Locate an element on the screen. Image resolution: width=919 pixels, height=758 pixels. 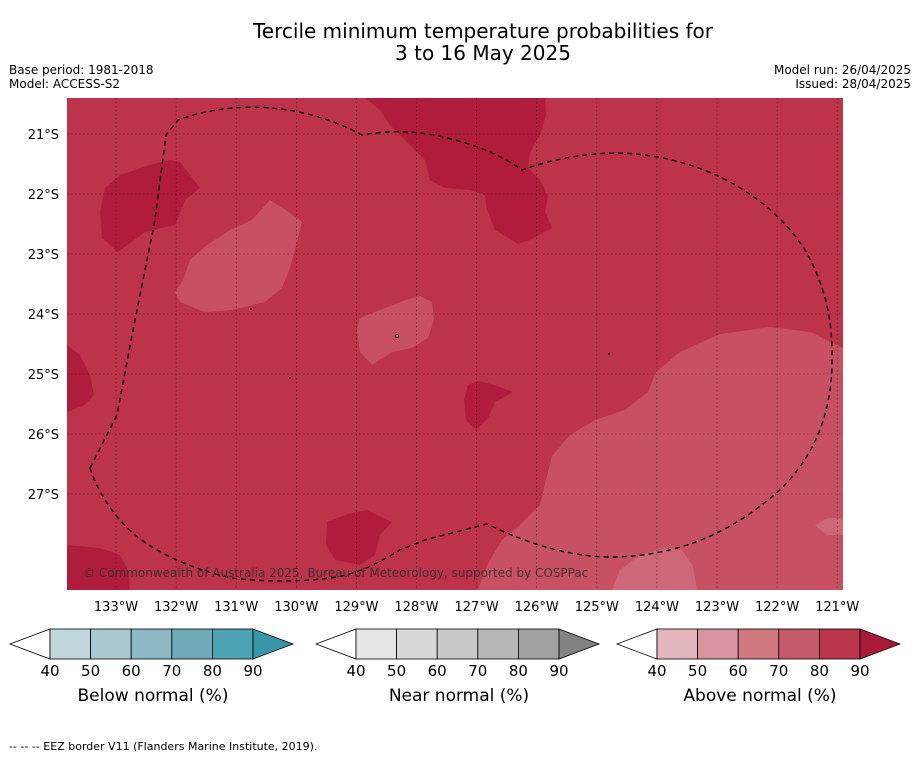
longitude-label: 122°W is located at coordinates (777, 607).